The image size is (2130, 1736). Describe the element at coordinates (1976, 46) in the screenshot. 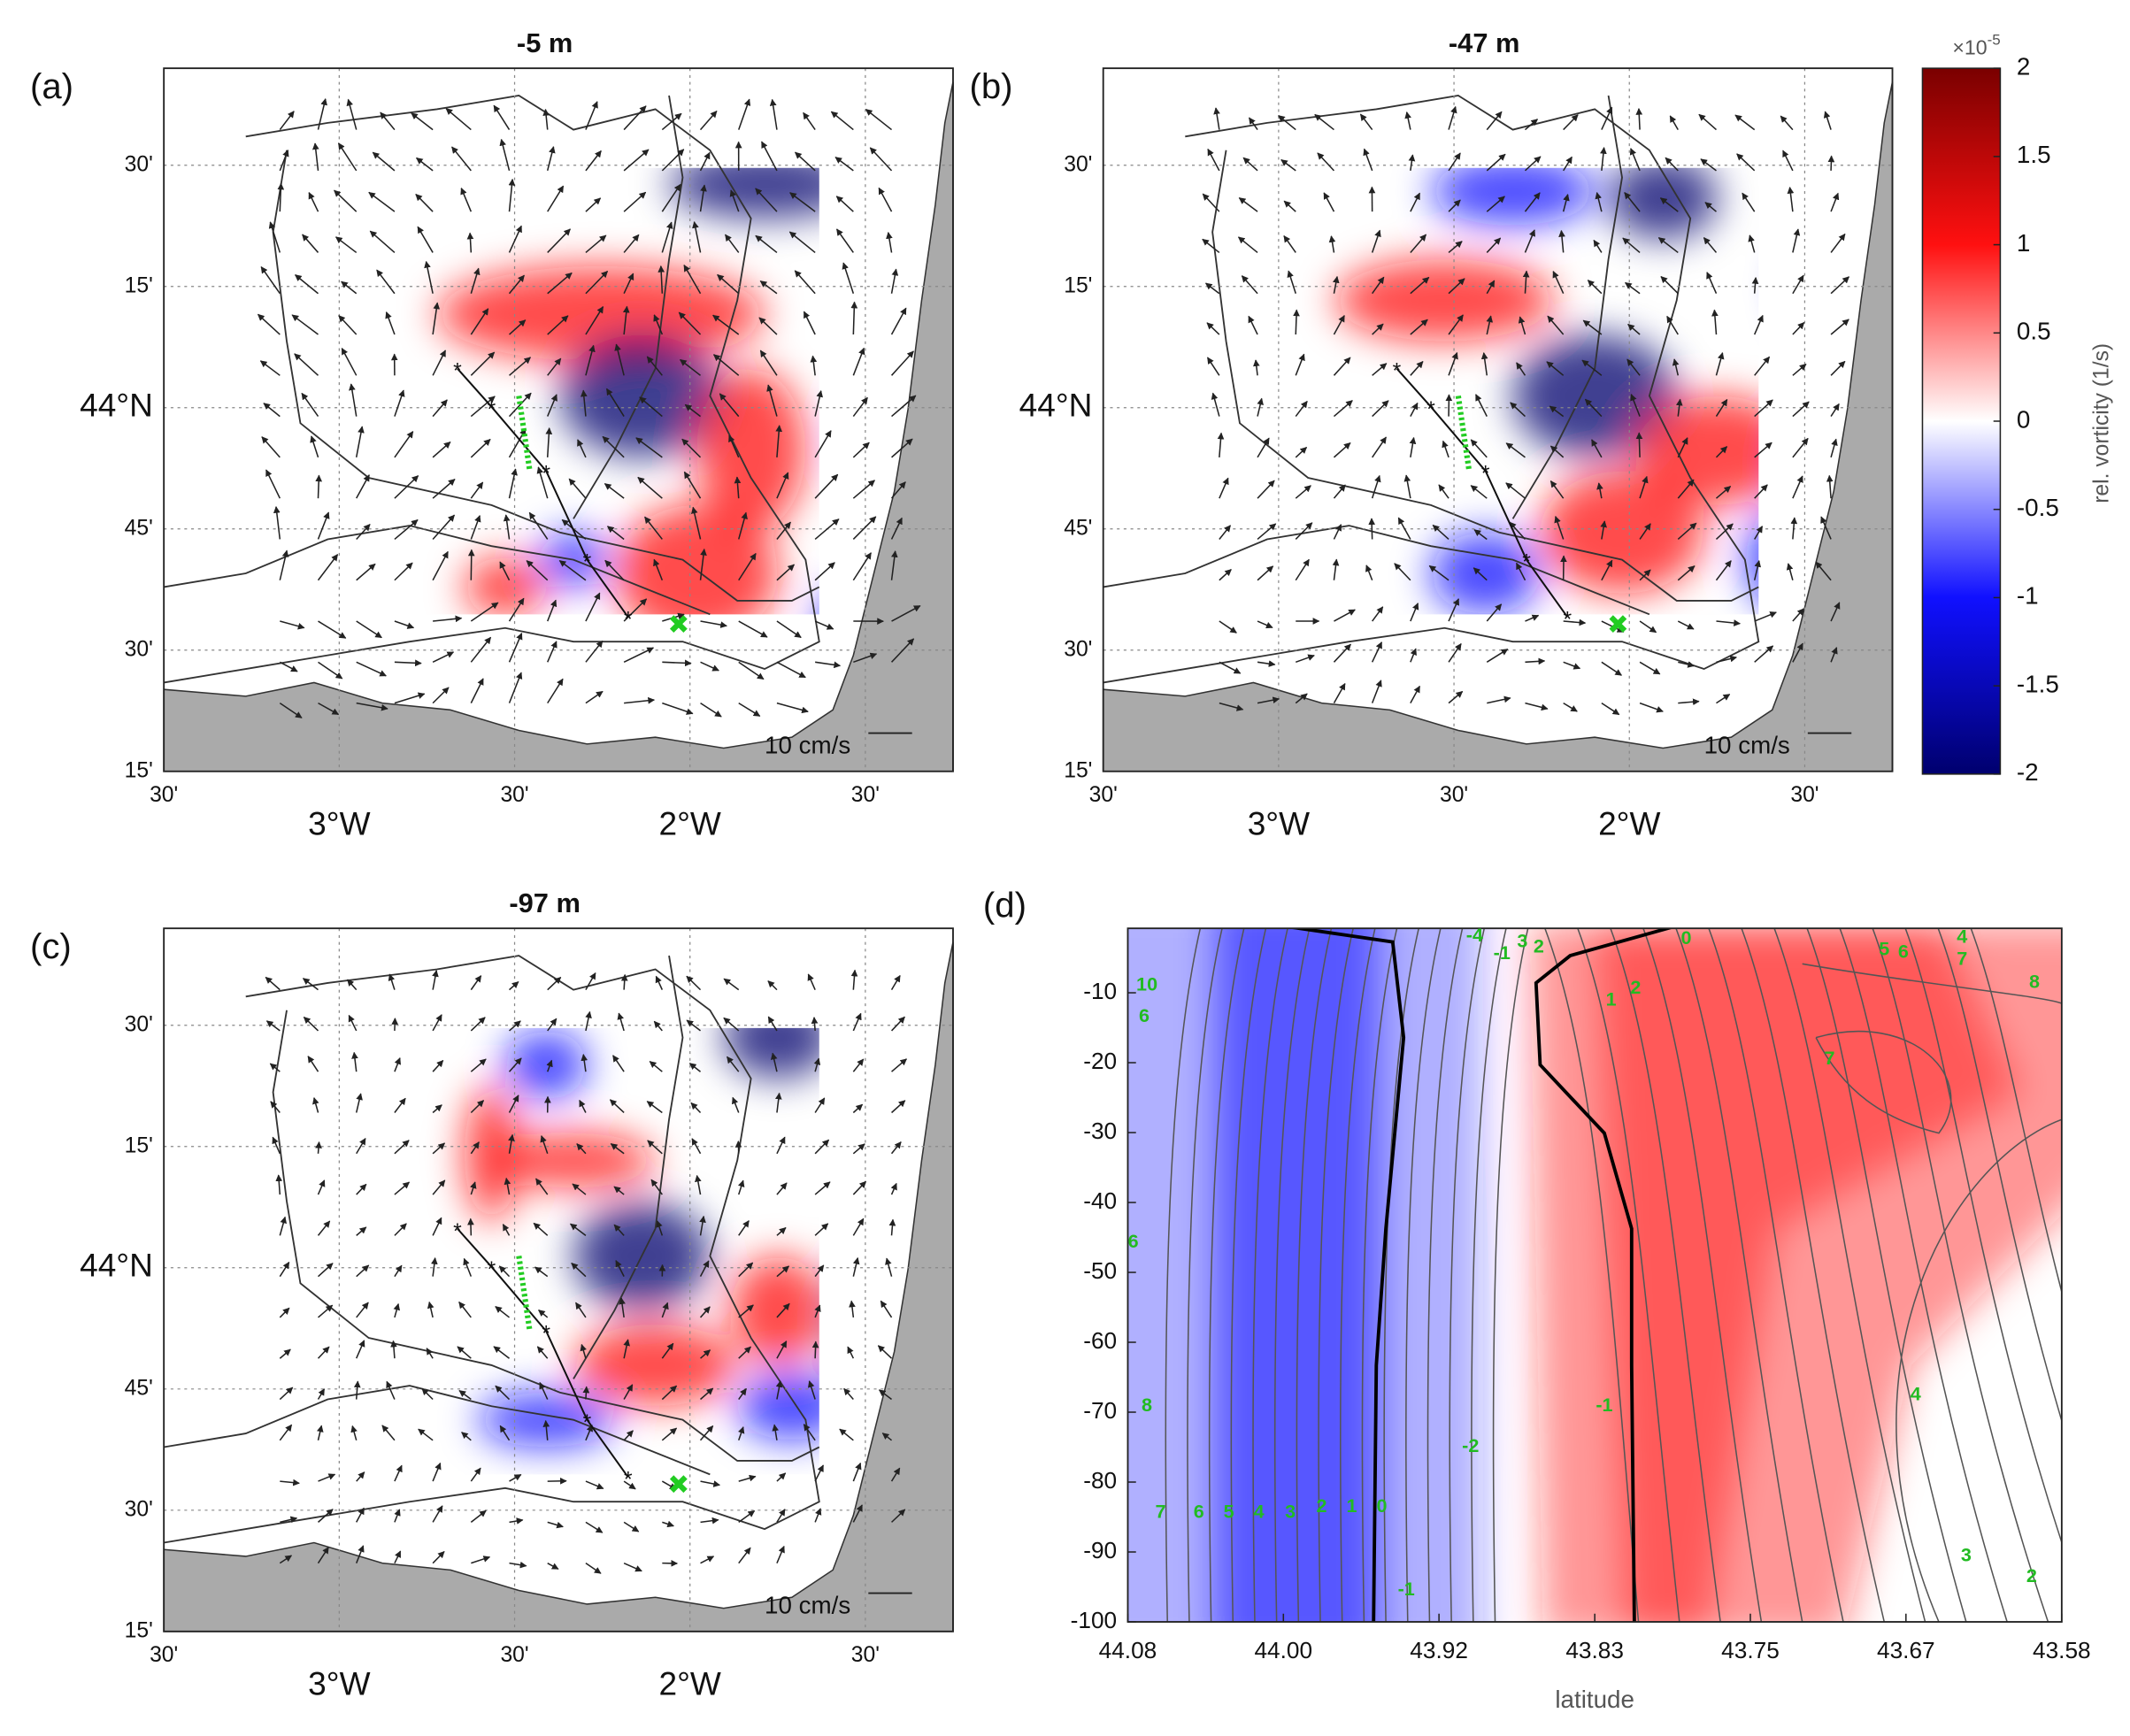

I see `colorbar-multiplier: ×10⁻⁵` at that location.